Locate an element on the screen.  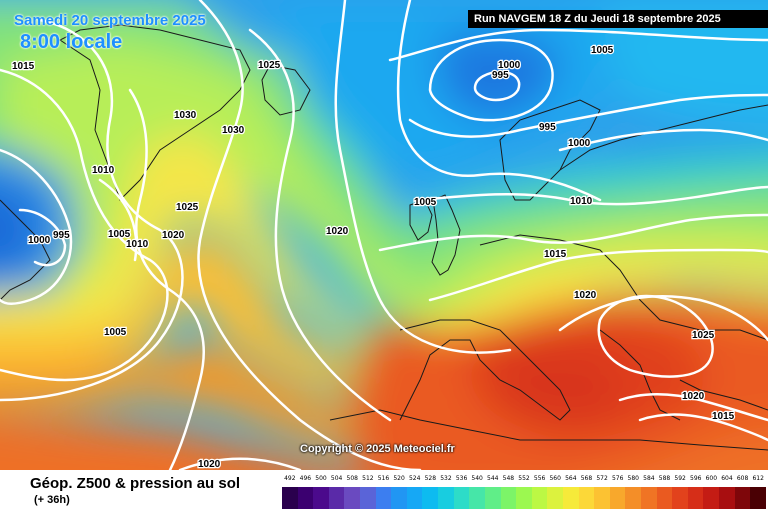
scale-label: 564 is located at coordinates (571, 478).